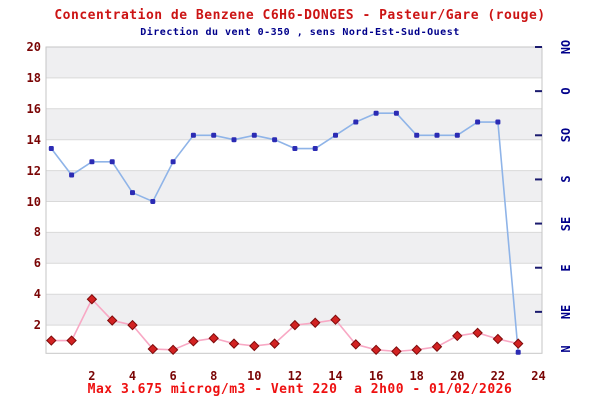 The width and height of the screenshot is (600, 400). What do you see at coordinates (566, 268) in the screenshot?
I see `compass-label: E` at bounding box center [566, 268].